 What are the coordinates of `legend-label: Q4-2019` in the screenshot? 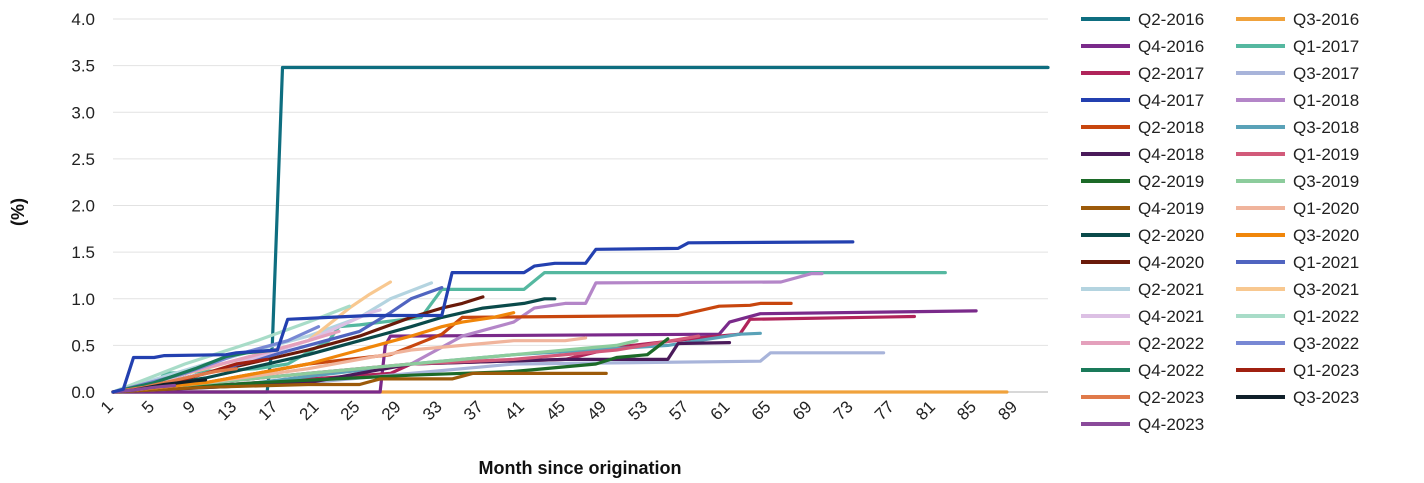 It's located at (1171, 208).